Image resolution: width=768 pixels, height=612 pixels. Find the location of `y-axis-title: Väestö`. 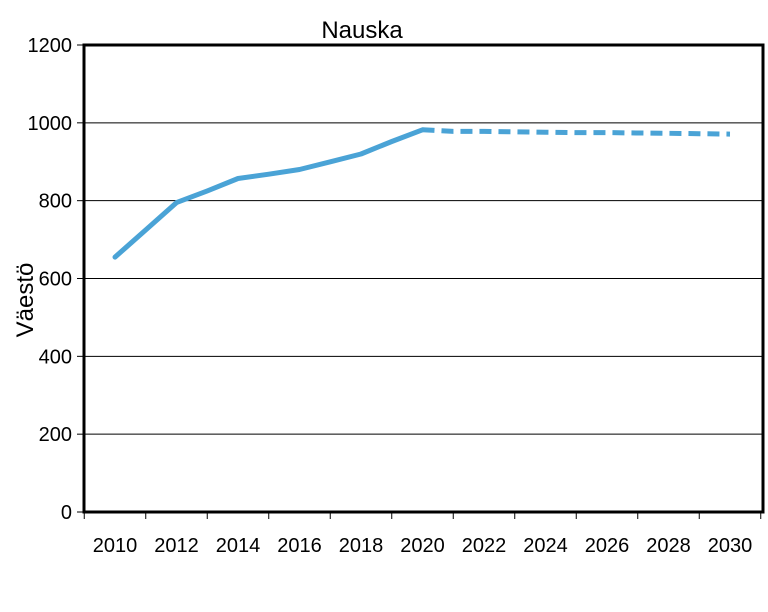

y-axis-title: Väestö is located at coordinates (25, 300).